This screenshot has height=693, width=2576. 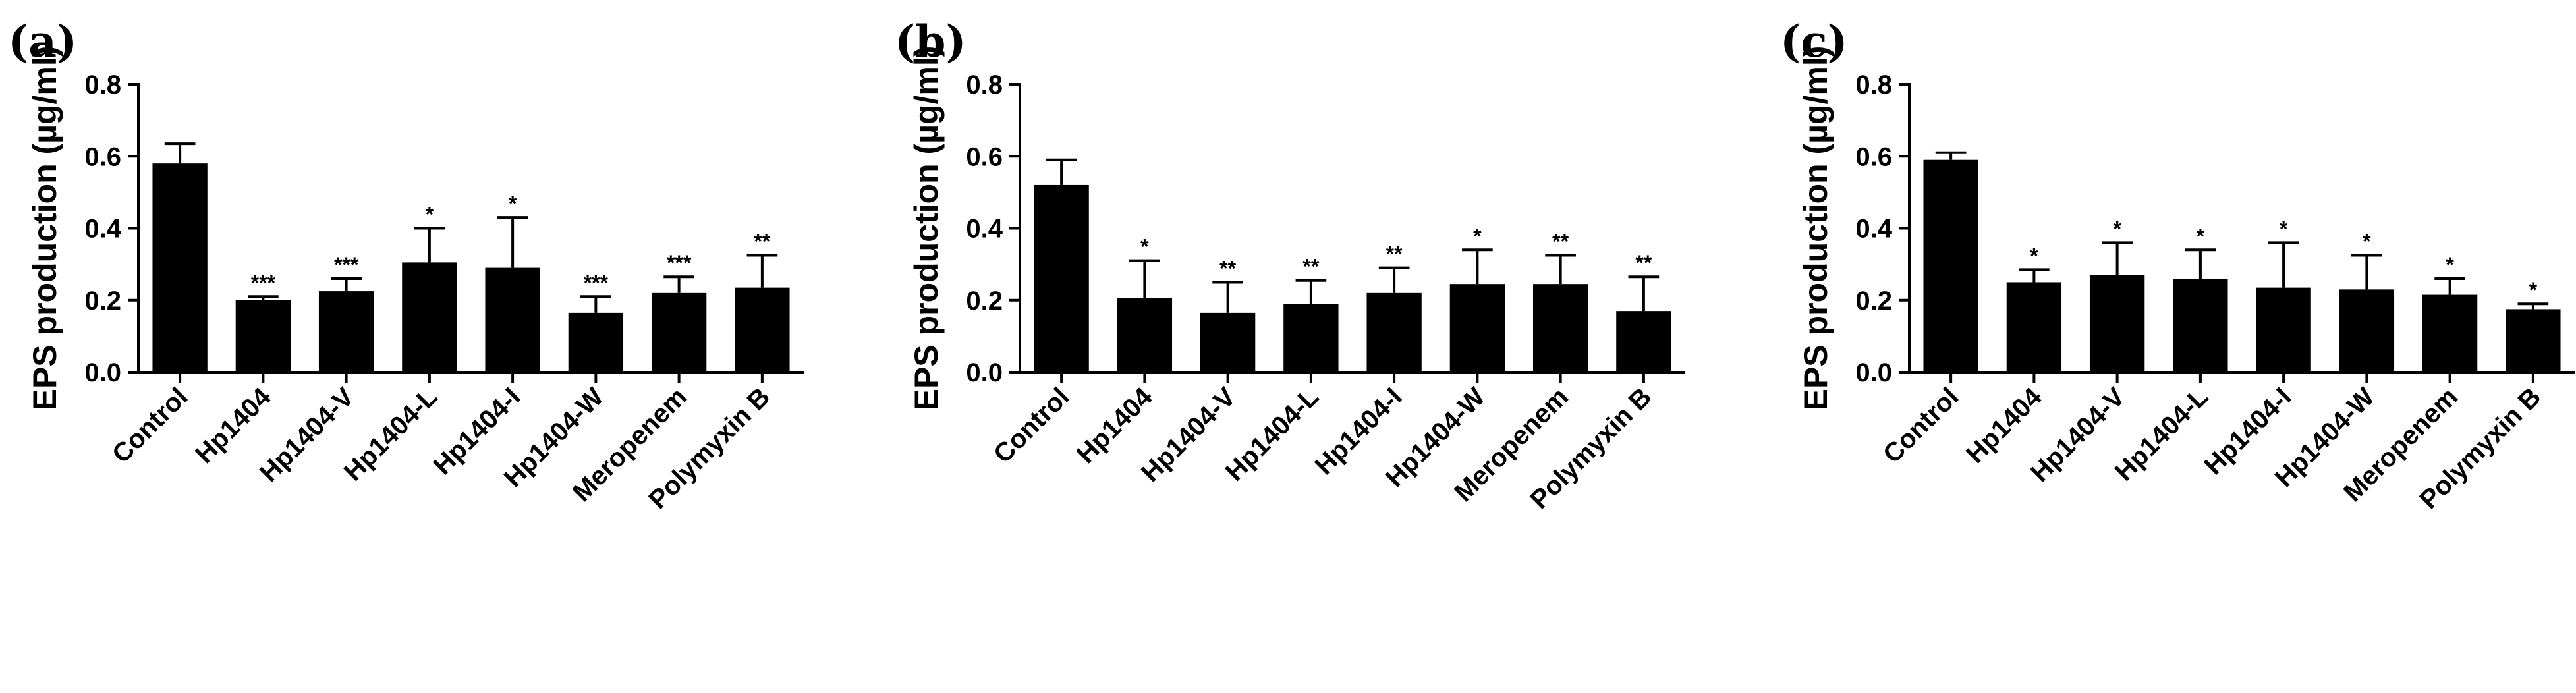 I want to click on panel-label: (c), so click(x=1814, y=41).